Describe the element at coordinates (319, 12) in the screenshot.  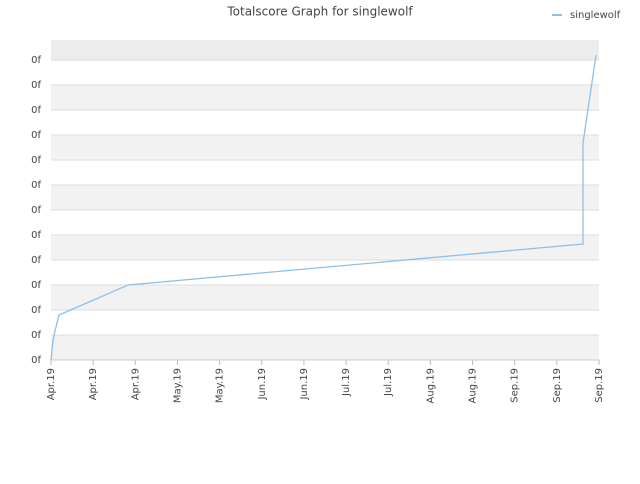
I see `chart-title: Totalscore Graph for singlewolf` at that location.